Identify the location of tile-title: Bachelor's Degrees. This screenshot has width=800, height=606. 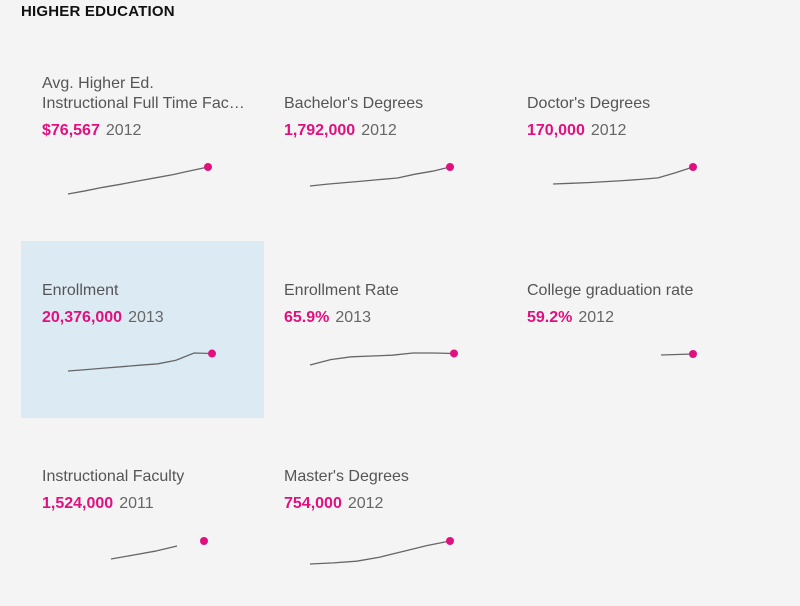
(391, 104).